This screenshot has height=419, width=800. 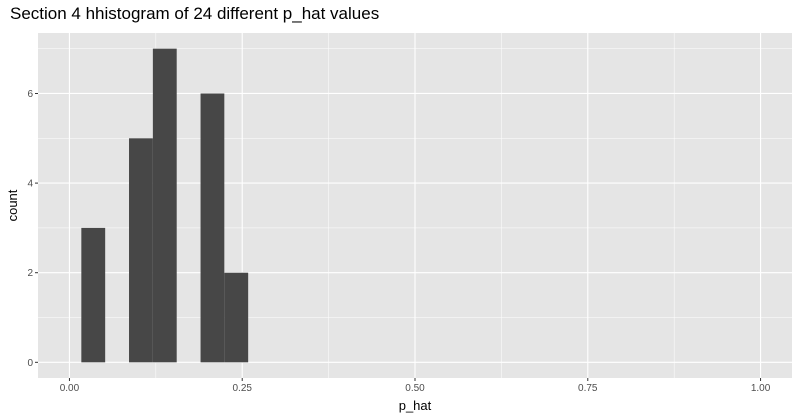 I want to click on x-tick-label: 0.50, so click(x=415, y=388).